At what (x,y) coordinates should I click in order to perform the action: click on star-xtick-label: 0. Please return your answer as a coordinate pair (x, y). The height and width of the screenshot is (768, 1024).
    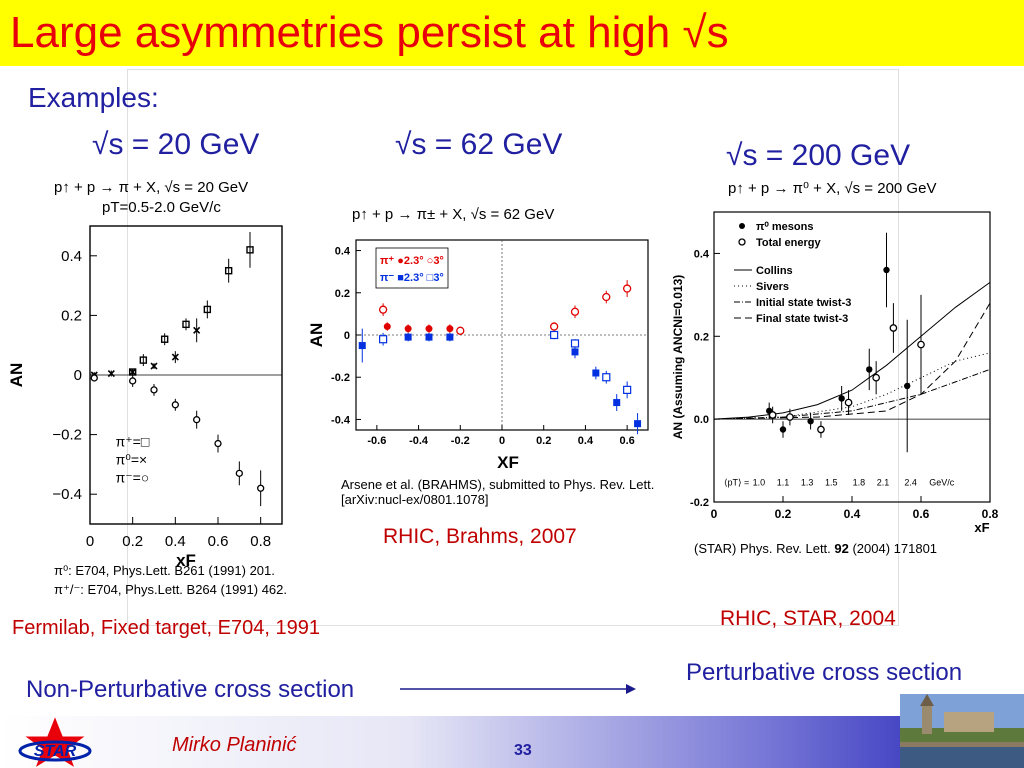
    Looking at the image, I should click on (714, 514).